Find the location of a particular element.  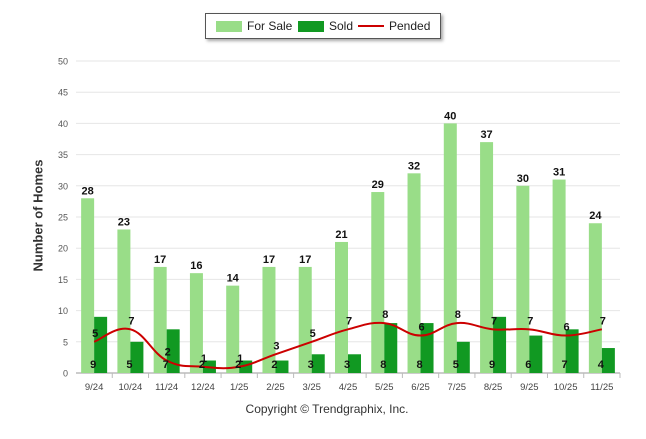

legend-item-for-sale: For Sale is located at coordinates (254, 26).